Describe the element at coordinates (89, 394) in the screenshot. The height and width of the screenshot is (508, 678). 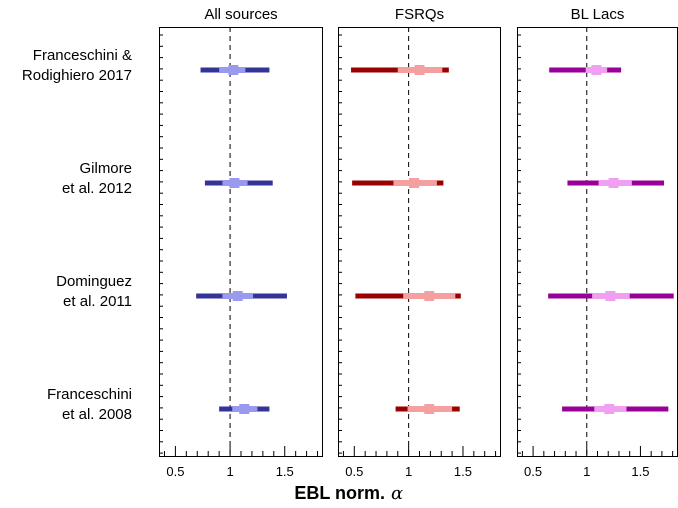
I see `row-label-line: Franceschini` at that location.